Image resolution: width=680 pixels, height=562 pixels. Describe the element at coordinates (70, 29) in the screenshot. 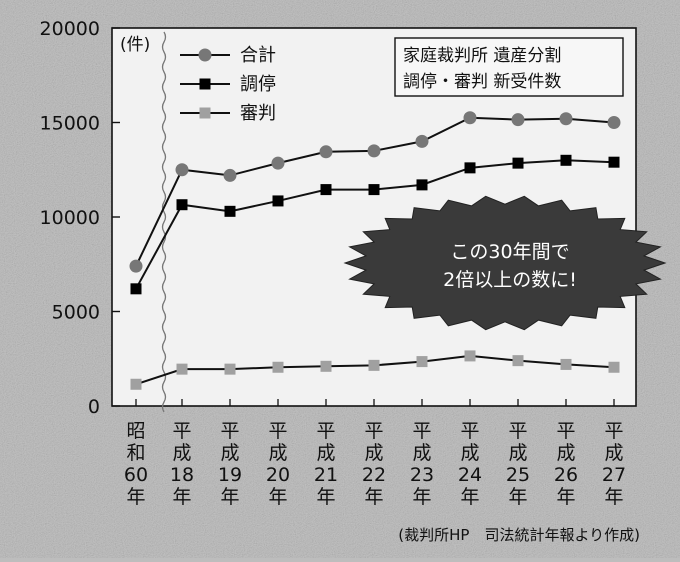

I see `y-tick-label: 20000` at that location.